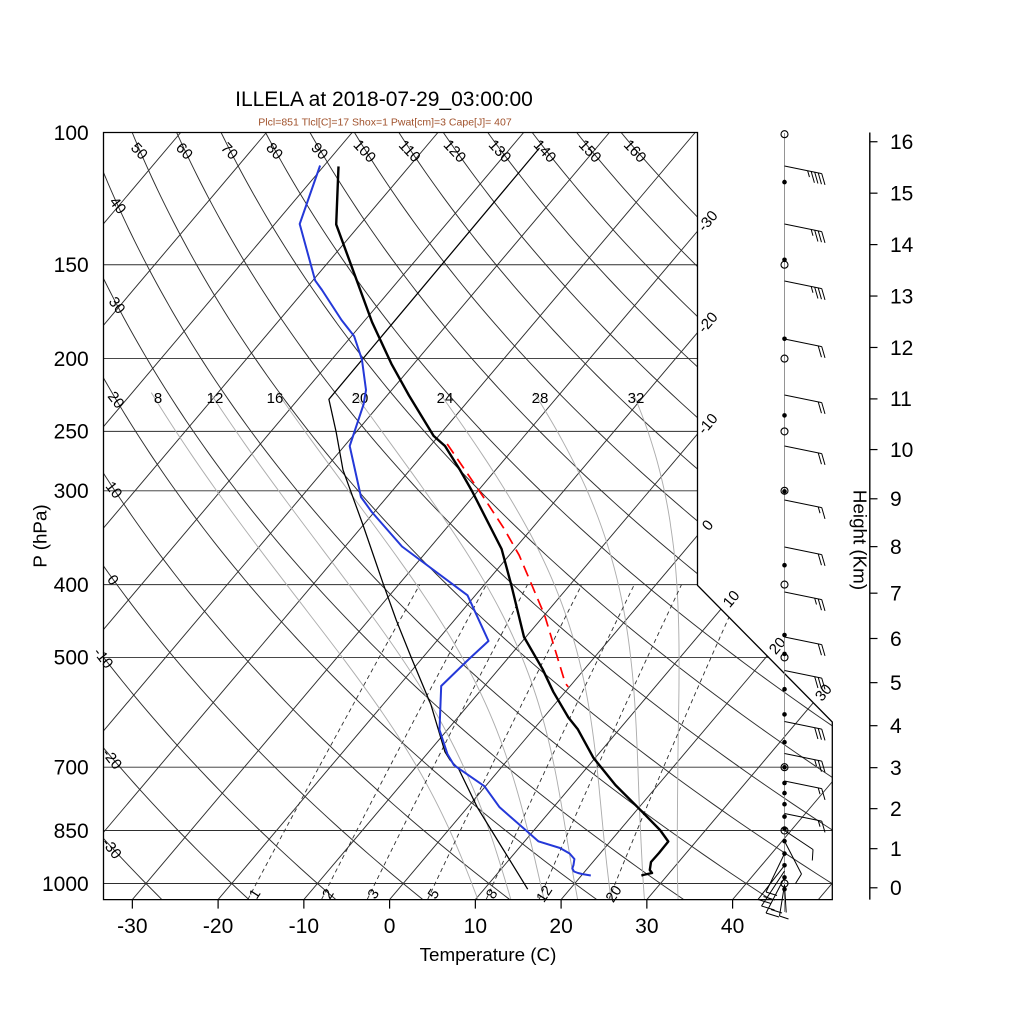 Image resolution: width=1024 pixels, height=1029 pixels. I want to click on svg-text: Temperature (C), so click(488, 954).